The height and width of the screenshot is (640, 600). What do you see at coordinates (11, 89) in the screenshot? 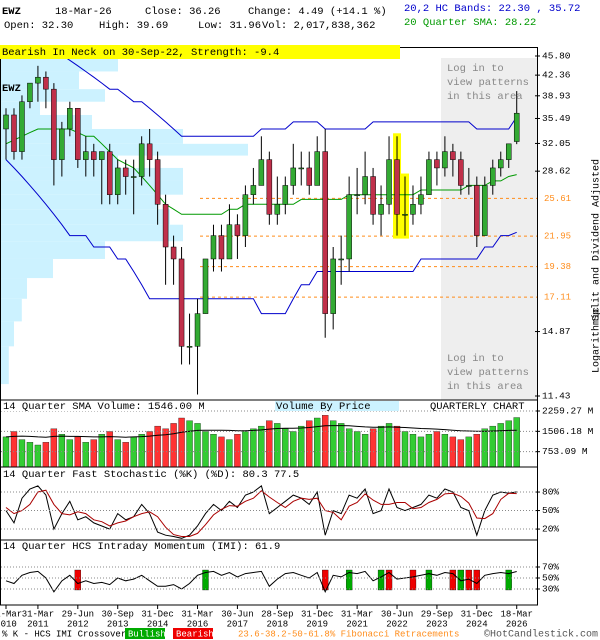
I see `symbol-inline: EWZ` at bounding box center [11, 89].